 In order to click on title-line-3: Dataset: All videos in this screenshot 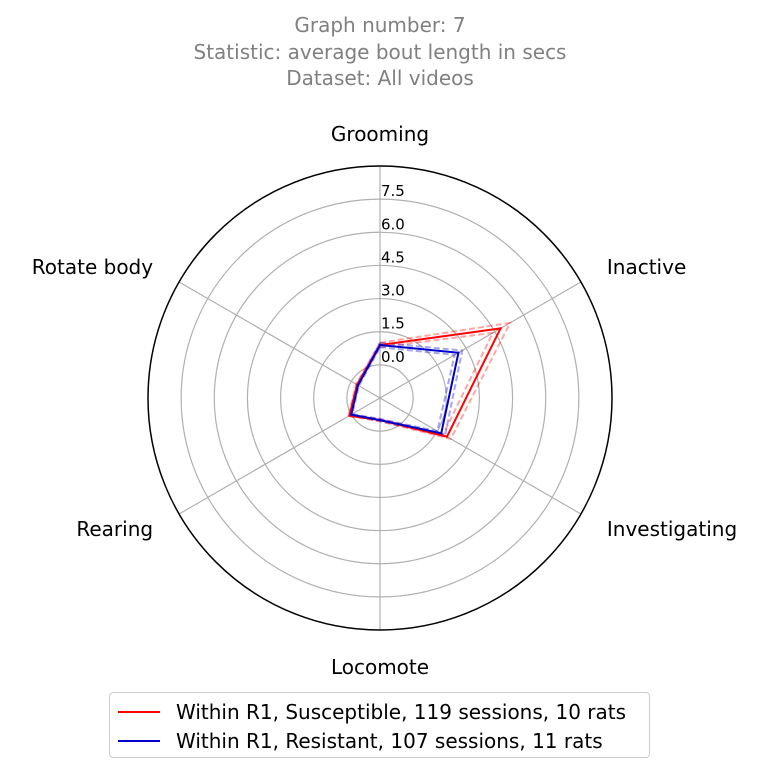, I will do `click(380, 78)`.